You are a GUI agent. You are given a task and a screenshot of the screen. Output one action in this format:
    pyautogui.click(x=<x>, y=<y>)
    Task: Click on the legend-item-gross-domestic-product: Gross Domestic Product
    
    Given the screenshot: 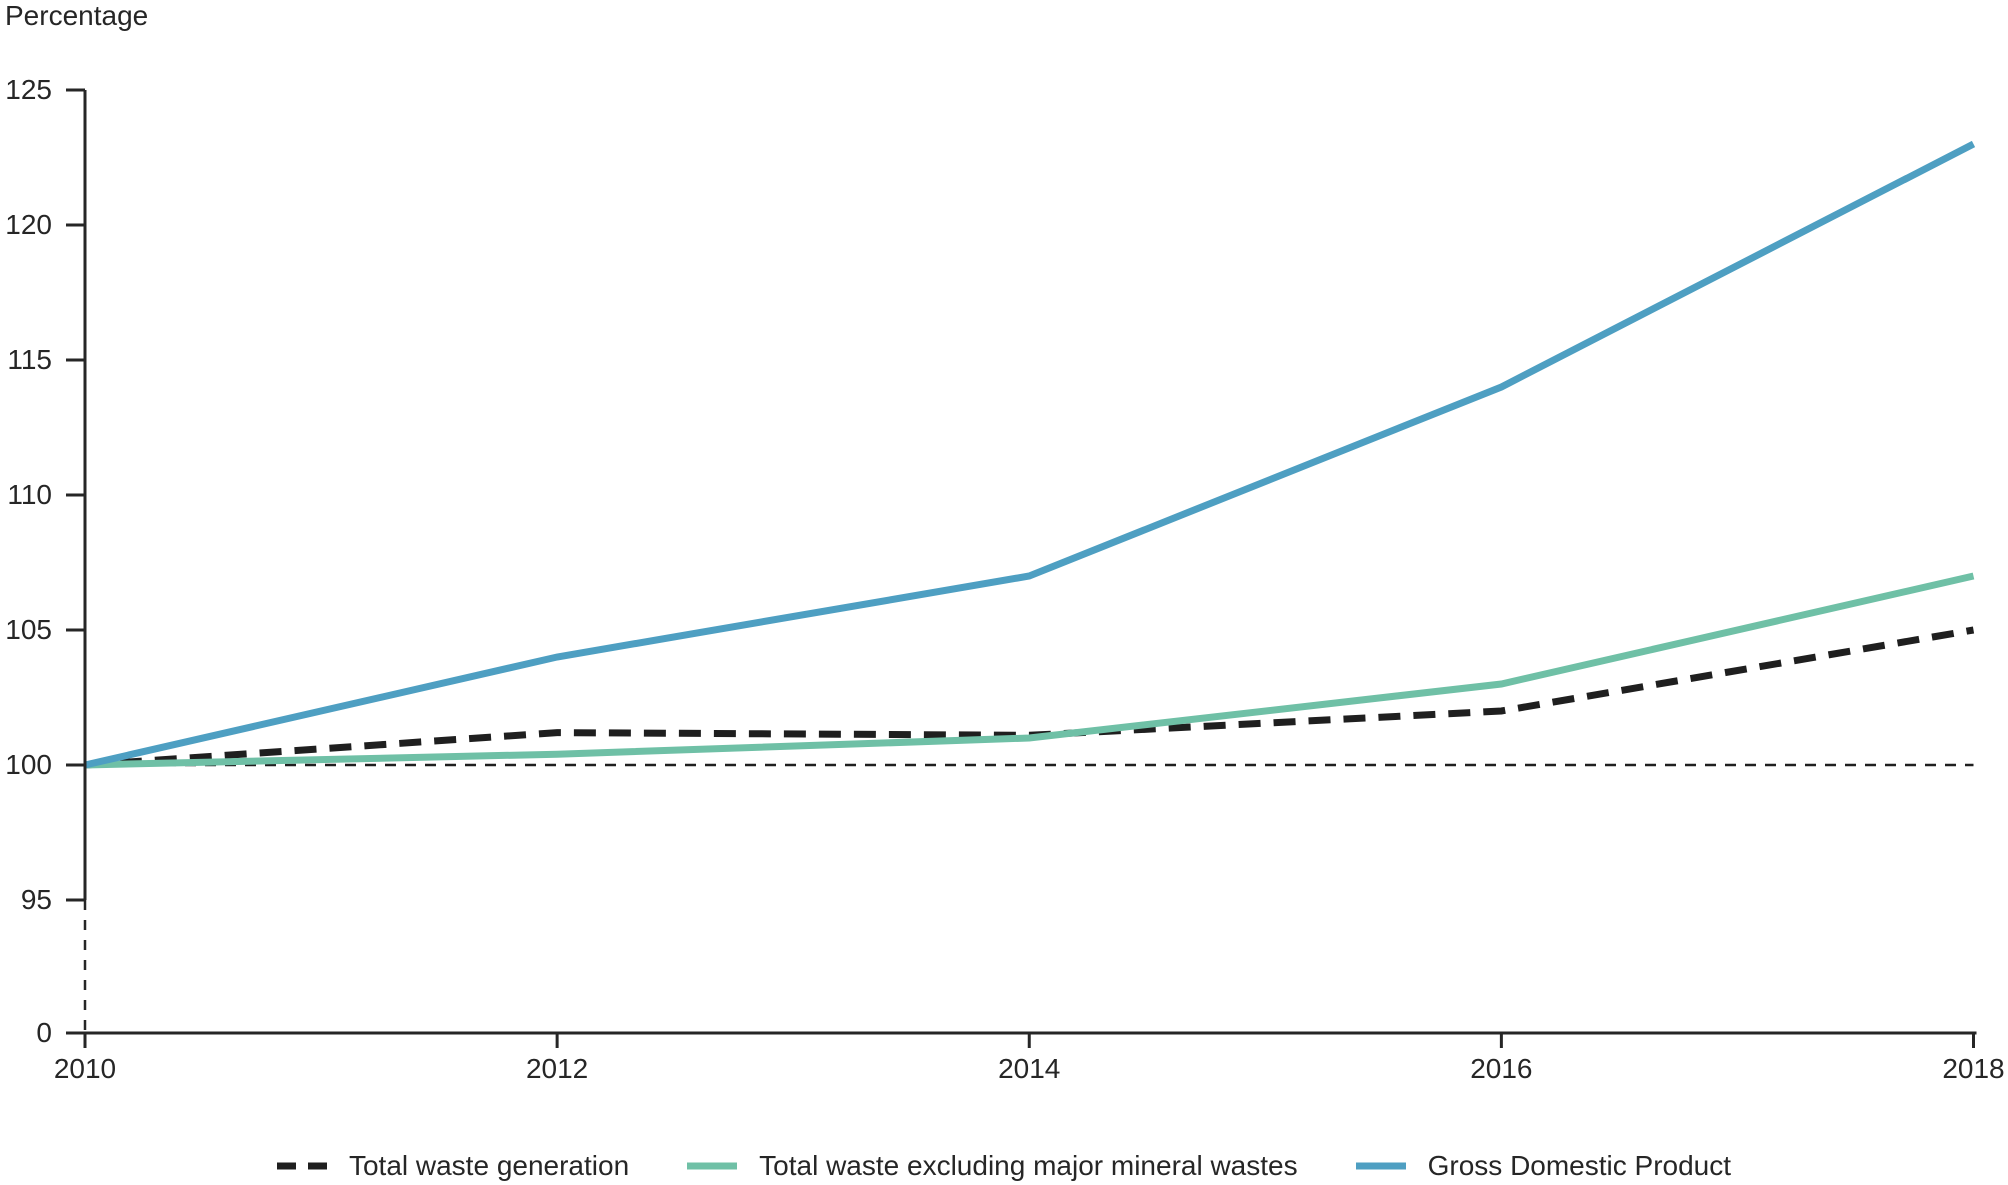 What is the action you would take?
    pyautogui.click(x=1543, y=1166)
    